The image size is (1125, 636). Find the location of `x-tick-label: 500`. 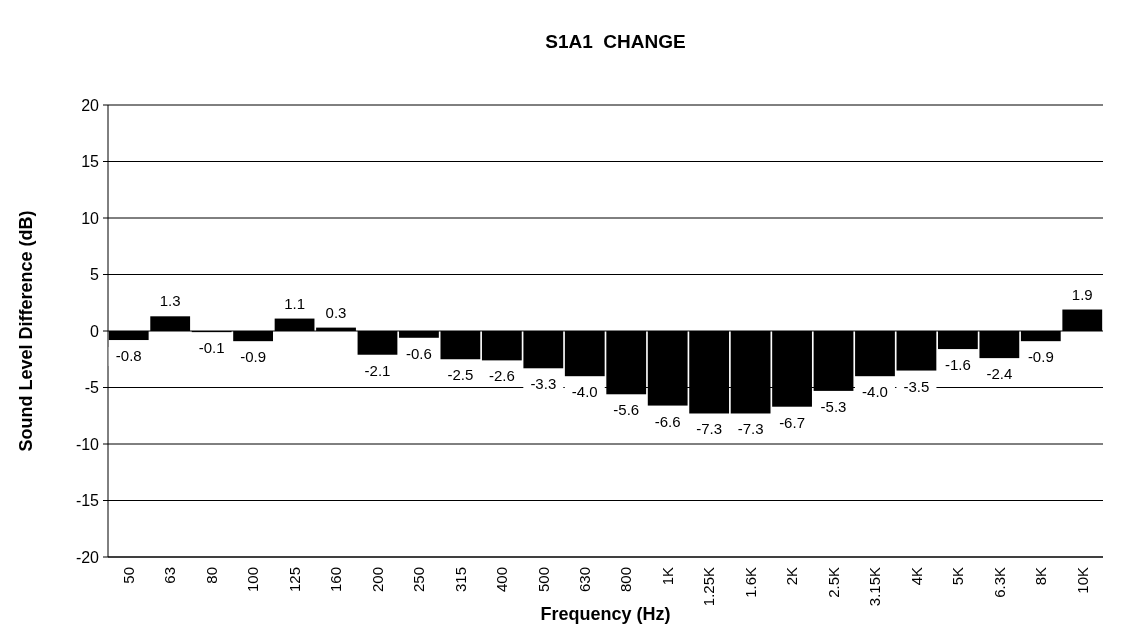

x-tick-label: 500 is located at coordinates (543, 580).